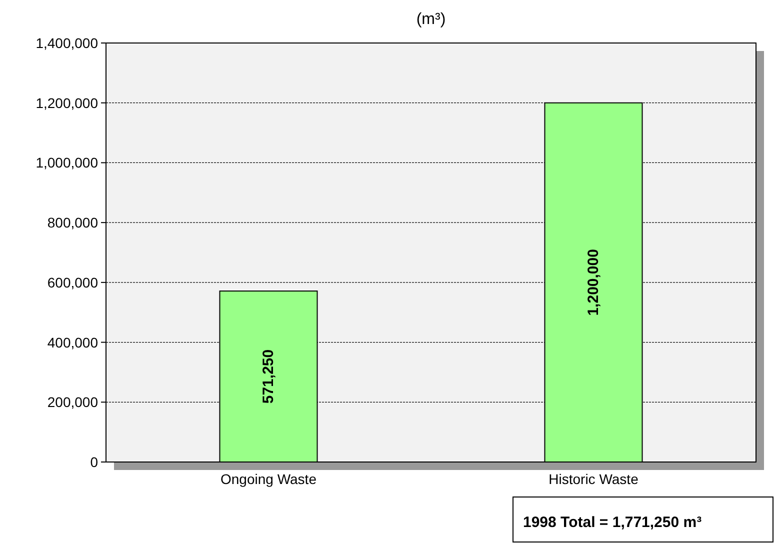 The width and height of the screenshot is (776, 546). I want to click on y-tick-label: 0, so click(94, 462).